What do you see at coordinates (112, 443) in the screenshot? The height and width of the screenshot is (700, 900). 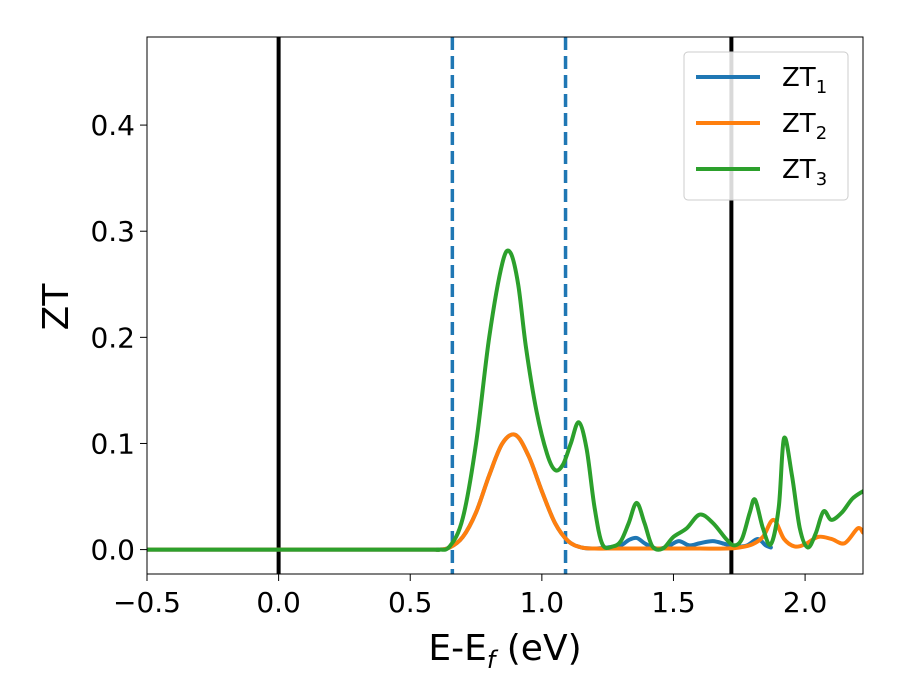 I see `y-tick-label: 0.1` at bounding box center [112, 443].